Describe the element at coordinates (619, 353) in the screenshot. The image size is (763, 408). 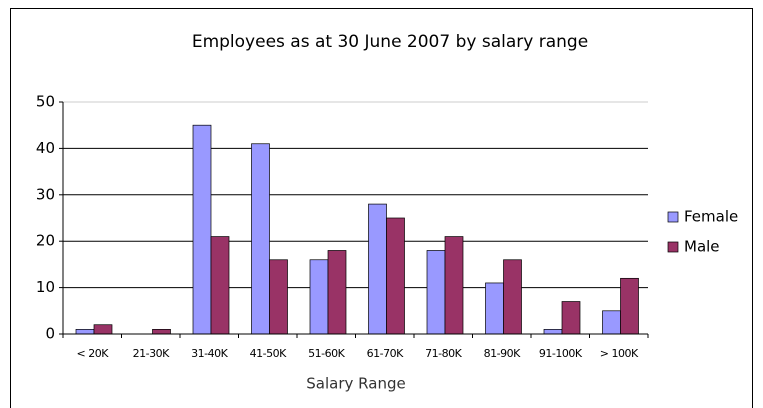
I see `x-tick-label: > 100K` at that location.